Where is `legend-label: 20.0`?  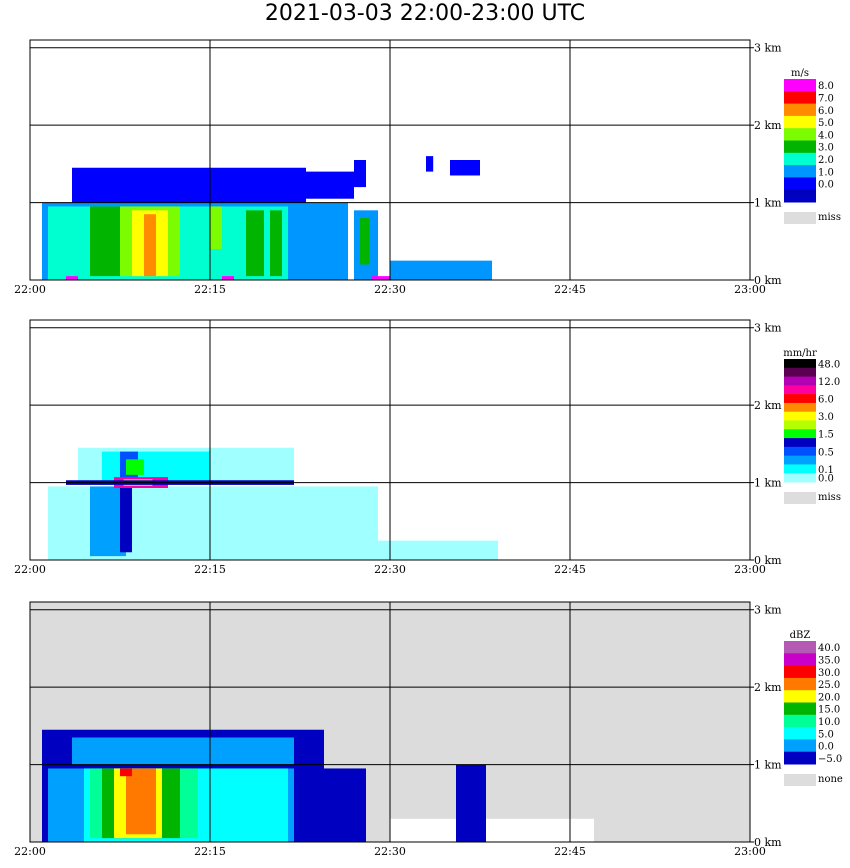
legend-label: 20.0 is located at coordinates (829, 697).